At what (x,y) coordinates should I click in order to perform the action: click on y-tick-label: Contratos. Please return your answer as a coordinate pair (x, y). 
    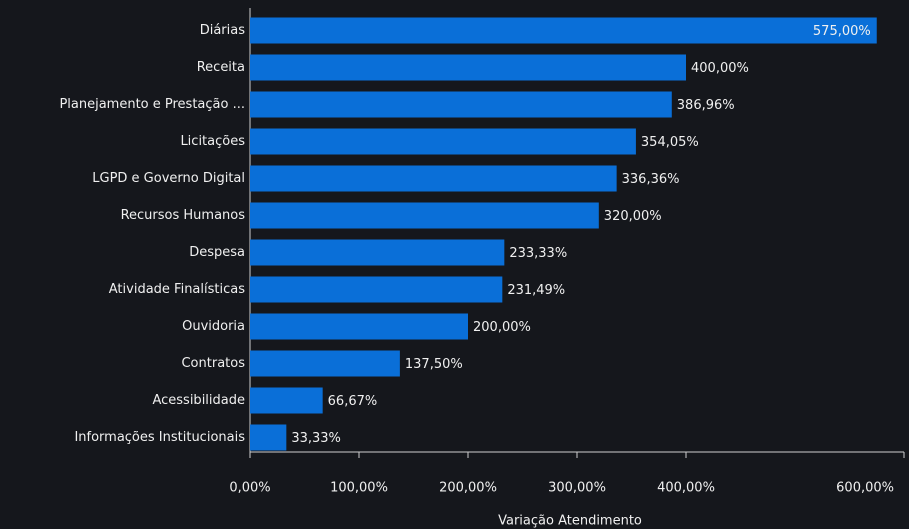
    Looking at the image, I should click on (213, 363).